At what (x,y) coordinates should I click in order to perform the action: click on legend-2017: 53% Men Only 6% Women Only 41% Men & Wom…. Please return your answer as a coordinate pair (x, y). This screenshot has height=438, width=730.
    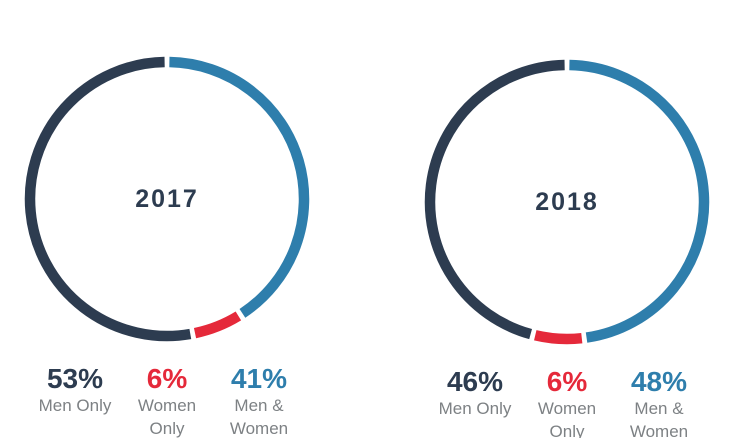
    Looking at the image, I should click on (167, 400).